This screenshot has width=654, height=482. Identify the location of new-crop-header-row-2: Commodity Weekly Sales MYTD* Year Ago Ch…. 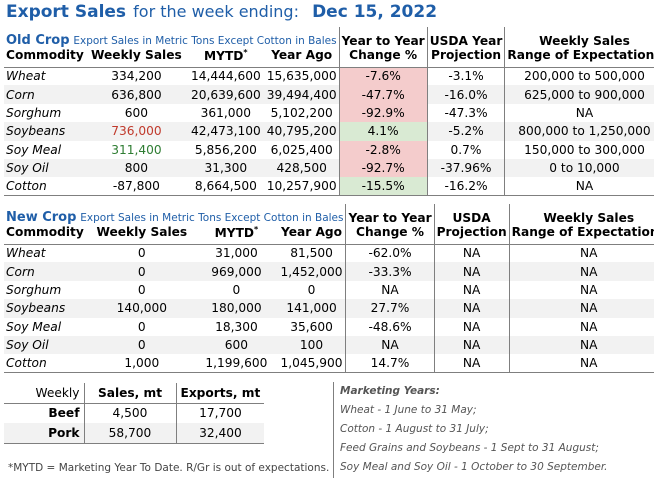
(329, 235).